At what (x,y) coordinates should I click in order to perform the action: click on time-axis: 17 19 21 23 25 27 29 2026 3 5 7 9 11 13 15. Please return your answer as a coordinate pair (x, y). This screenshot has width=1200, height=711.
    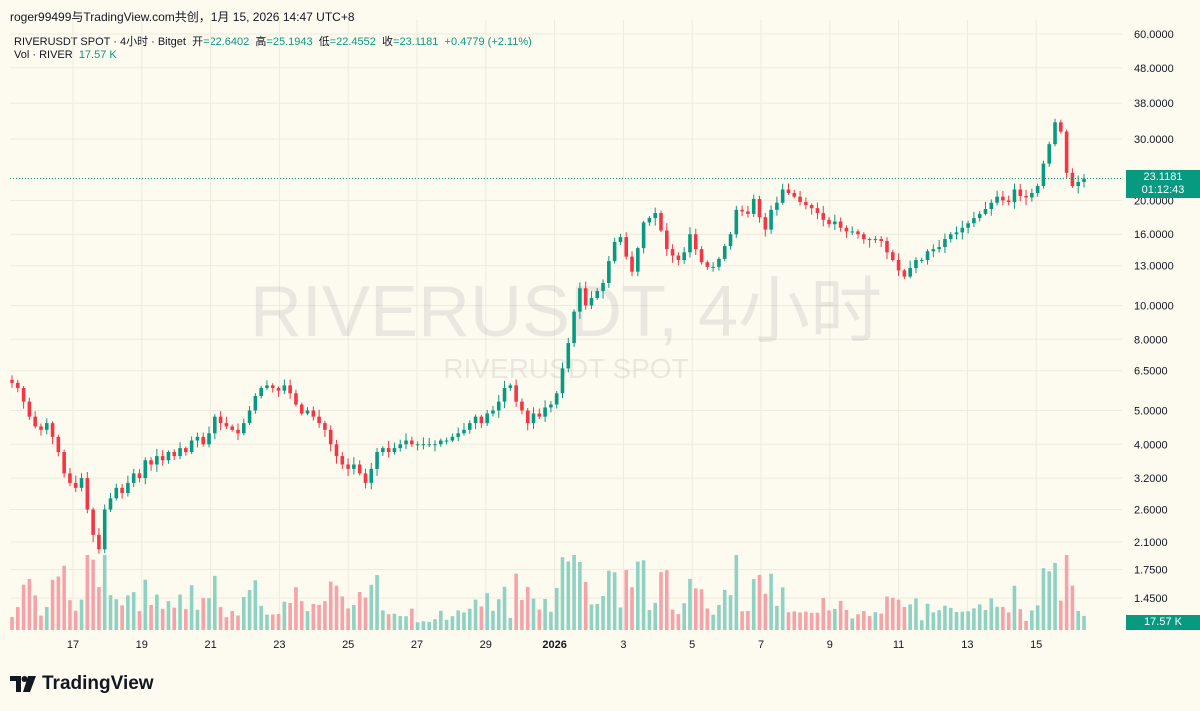
    Looking at the image, I should click on (554, 645).